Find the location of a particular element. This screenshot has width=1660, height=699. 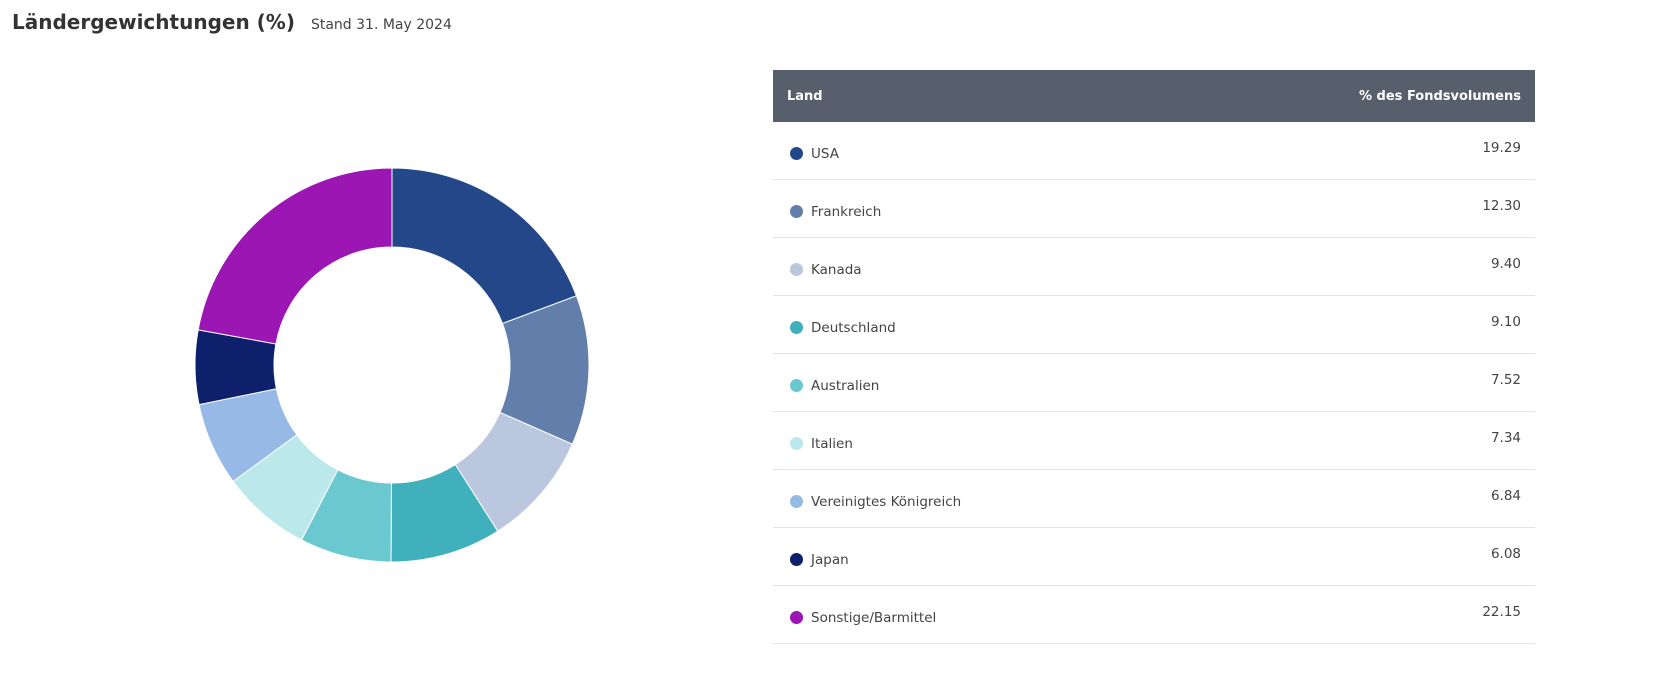

country-cell: Frankreich is located at coordinates (835, 212).